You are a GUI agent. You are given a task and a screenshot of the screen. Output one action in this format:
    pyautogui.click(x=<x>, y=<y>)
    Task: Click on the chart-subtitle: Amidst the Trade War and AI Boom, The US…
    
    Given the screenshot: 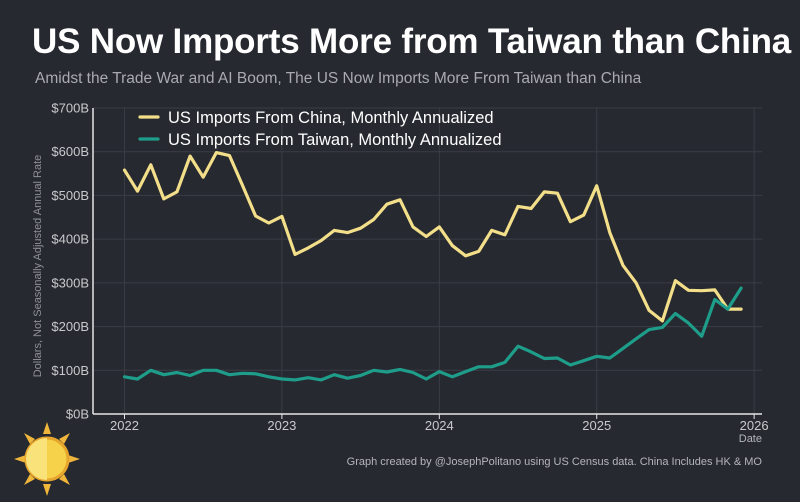 What is the action you would take?
    pyautogui.click(x=338, y=78)
    